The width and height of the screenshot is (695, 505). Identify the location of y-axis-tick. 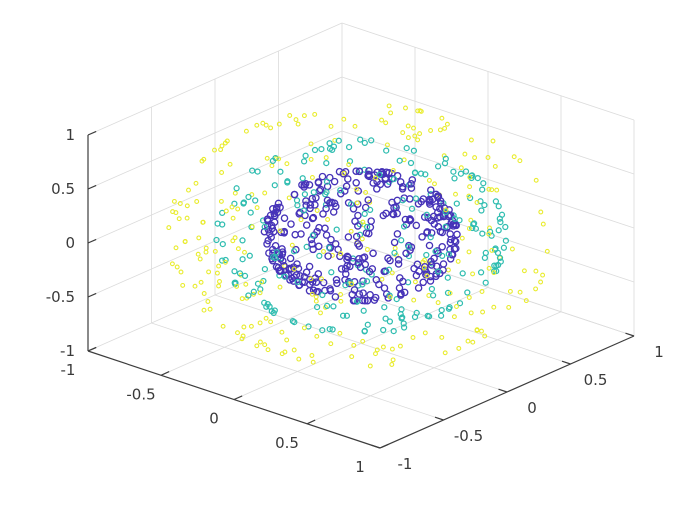
(376, 446).